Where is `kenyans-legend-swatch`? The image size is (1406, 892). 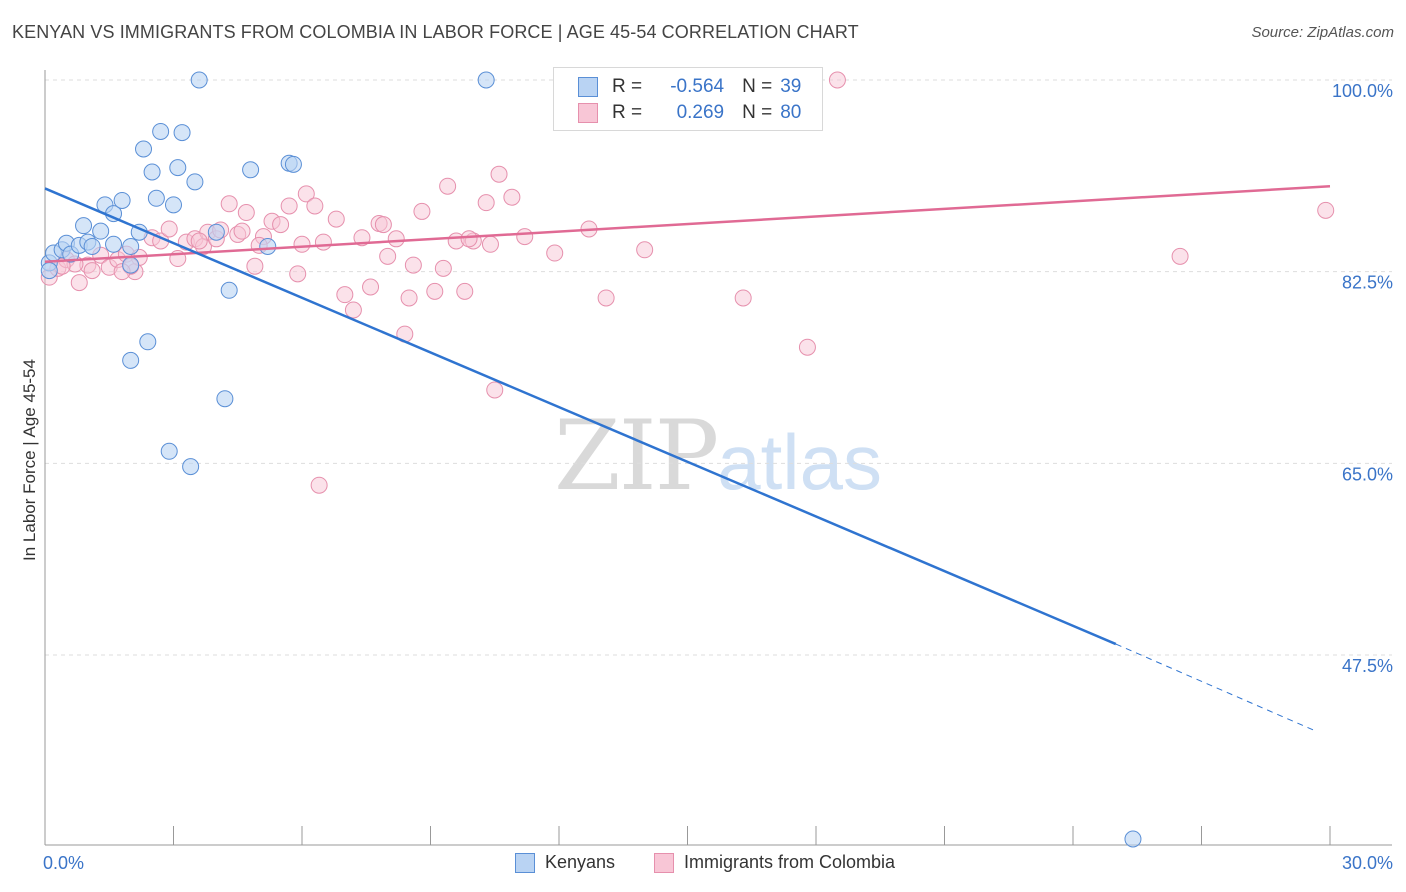
kenyans-legend-swatch is located at coordinates (525, 862).